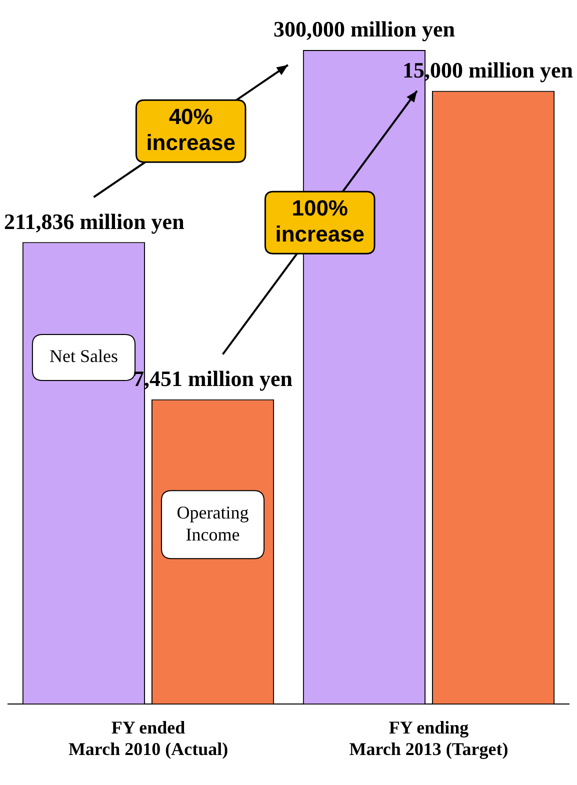 Image resolution: width=577 pixels, height=785 pixels. I want to click on series-label: Net Sales, so click(83, 356).